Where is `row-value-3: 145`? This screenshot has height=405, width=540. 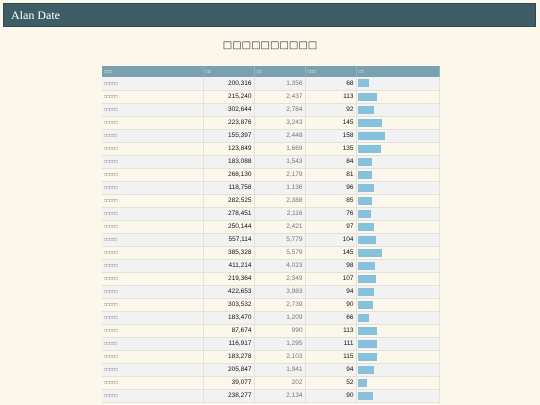
row-value-3: 145 is located at coordinates (331, 123).